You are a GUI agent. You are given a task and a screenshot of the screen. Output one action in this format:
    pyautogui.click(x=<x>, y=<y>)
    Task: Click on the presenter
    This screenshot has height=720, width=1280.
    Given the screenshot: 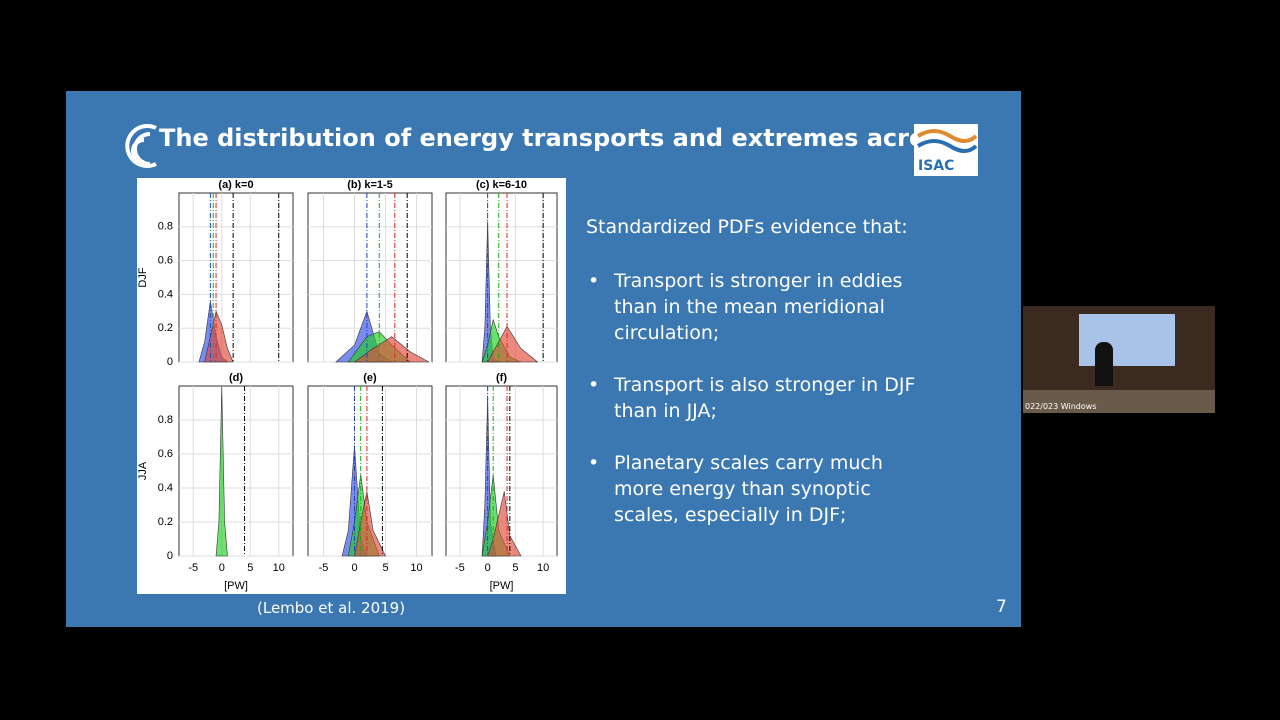 What is the action you would take?
    pyautogui.click(x=1104, y=364)
    